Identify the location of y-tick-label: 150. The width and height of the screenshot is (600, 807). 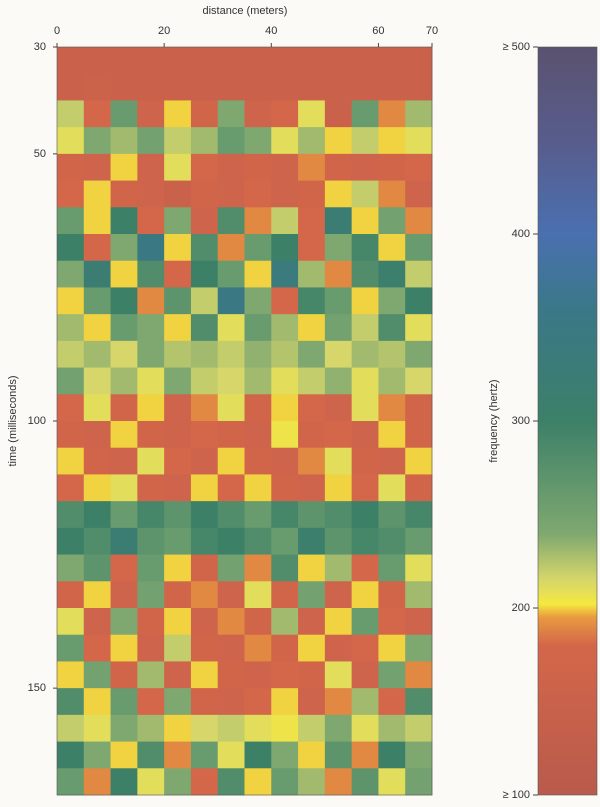
(37, 688).